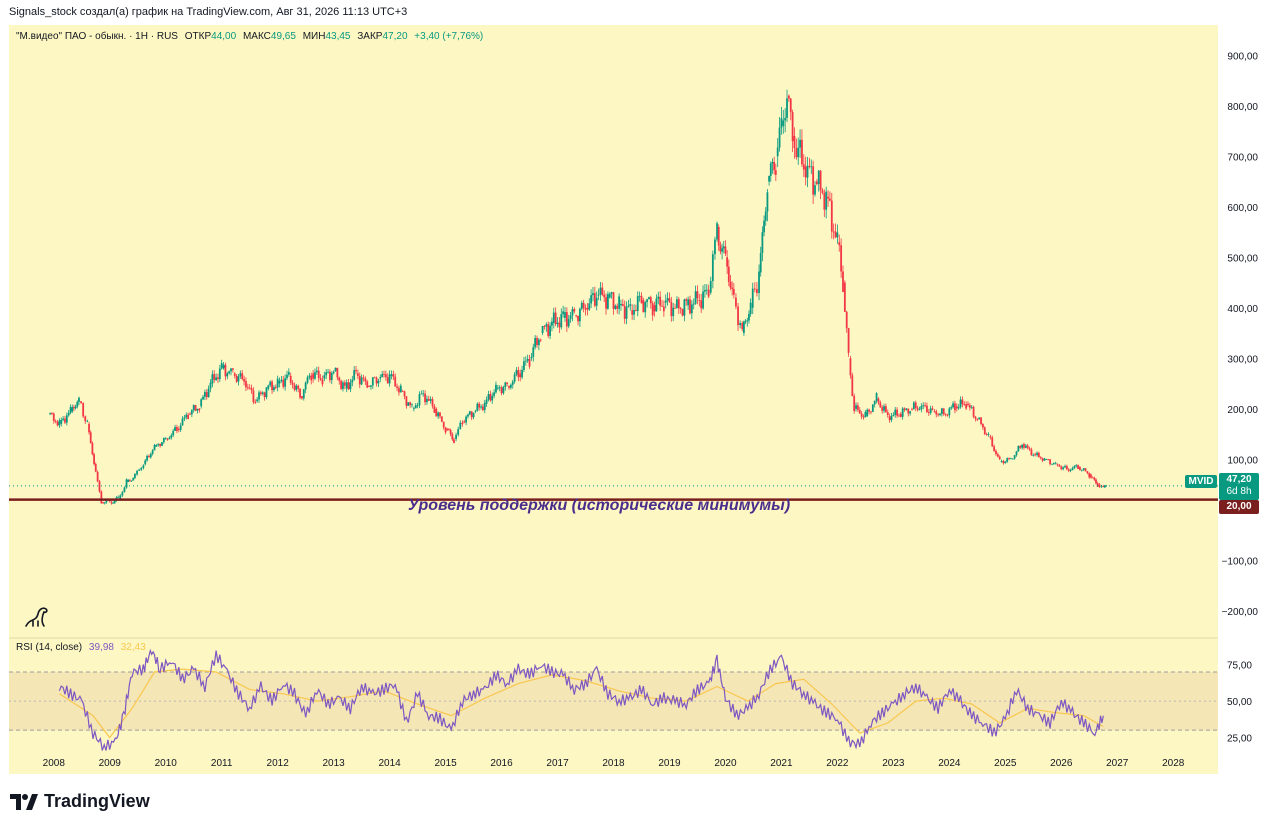 The width and height of the screenshot is (1280, 827). Describe the element at coordinates (370, 36) in the screenshot. I see `close-label: ЗАКР` at that location.